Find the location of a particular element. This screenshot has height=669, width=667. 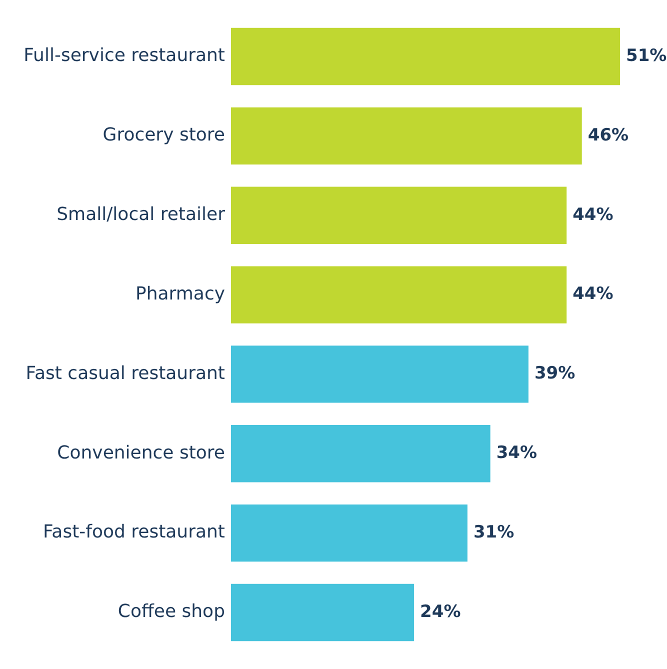

y-tick-label: Convenience store is located at coordinates (141, 453).